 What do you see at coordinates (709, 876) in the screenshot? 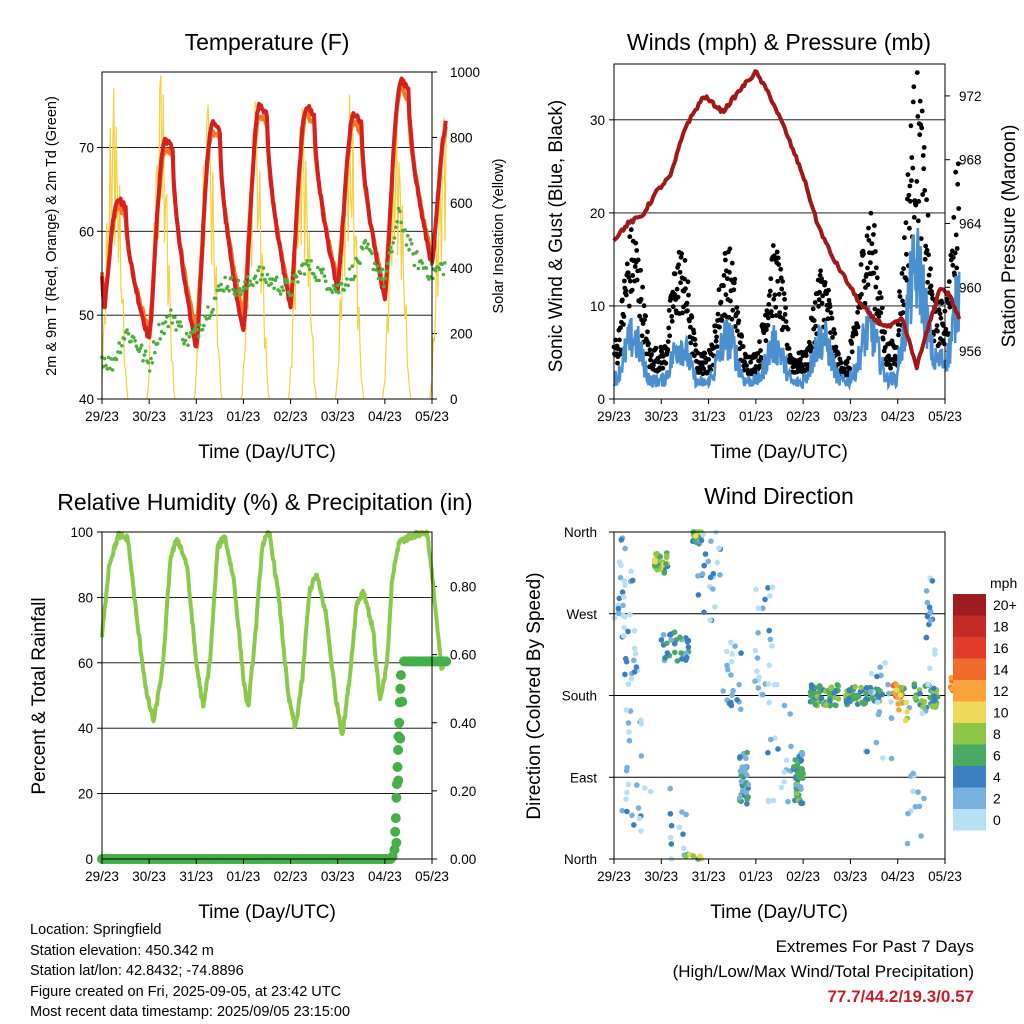
I see `dir-xtick-label: 31/23` at bounding box center [709, 876].